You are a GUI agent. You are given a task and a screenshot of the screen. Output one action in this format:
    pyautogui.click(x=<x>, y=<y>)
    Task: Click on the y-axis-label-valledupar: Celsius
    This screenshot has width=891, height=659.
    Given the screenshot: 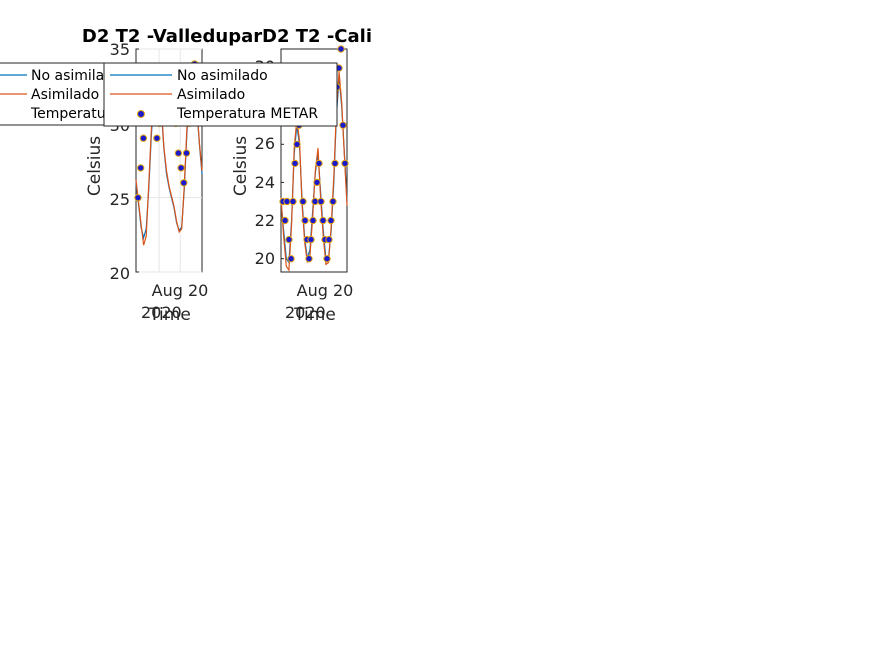 What is the action you would take?
    pyautogui.click(x=95, y=166)
    